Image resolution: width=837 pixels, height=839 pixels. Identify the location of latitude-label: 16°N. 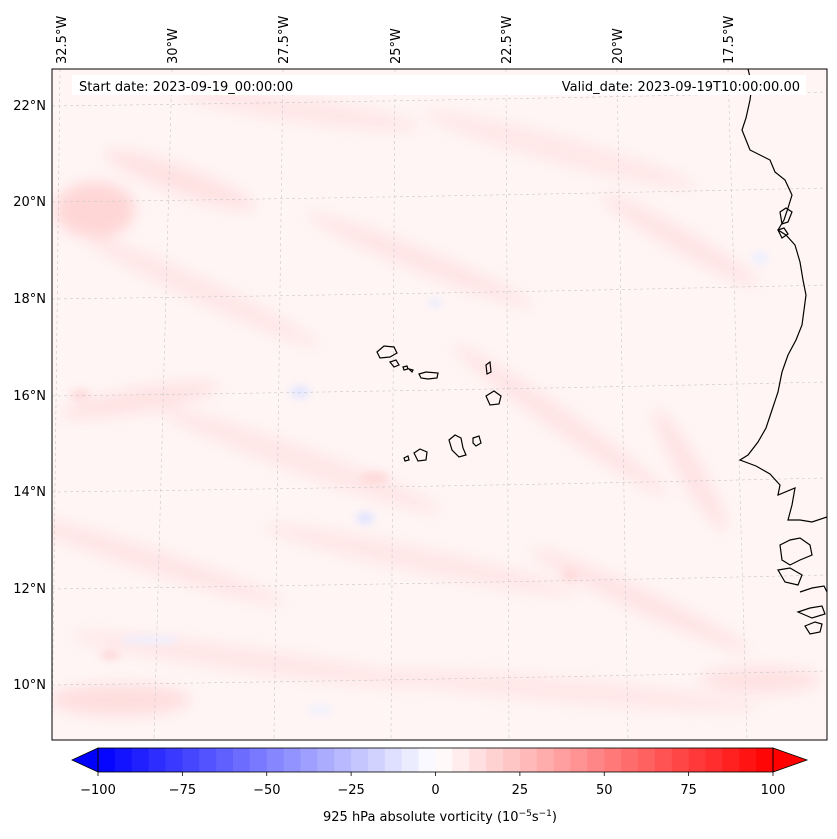
(29, 396).